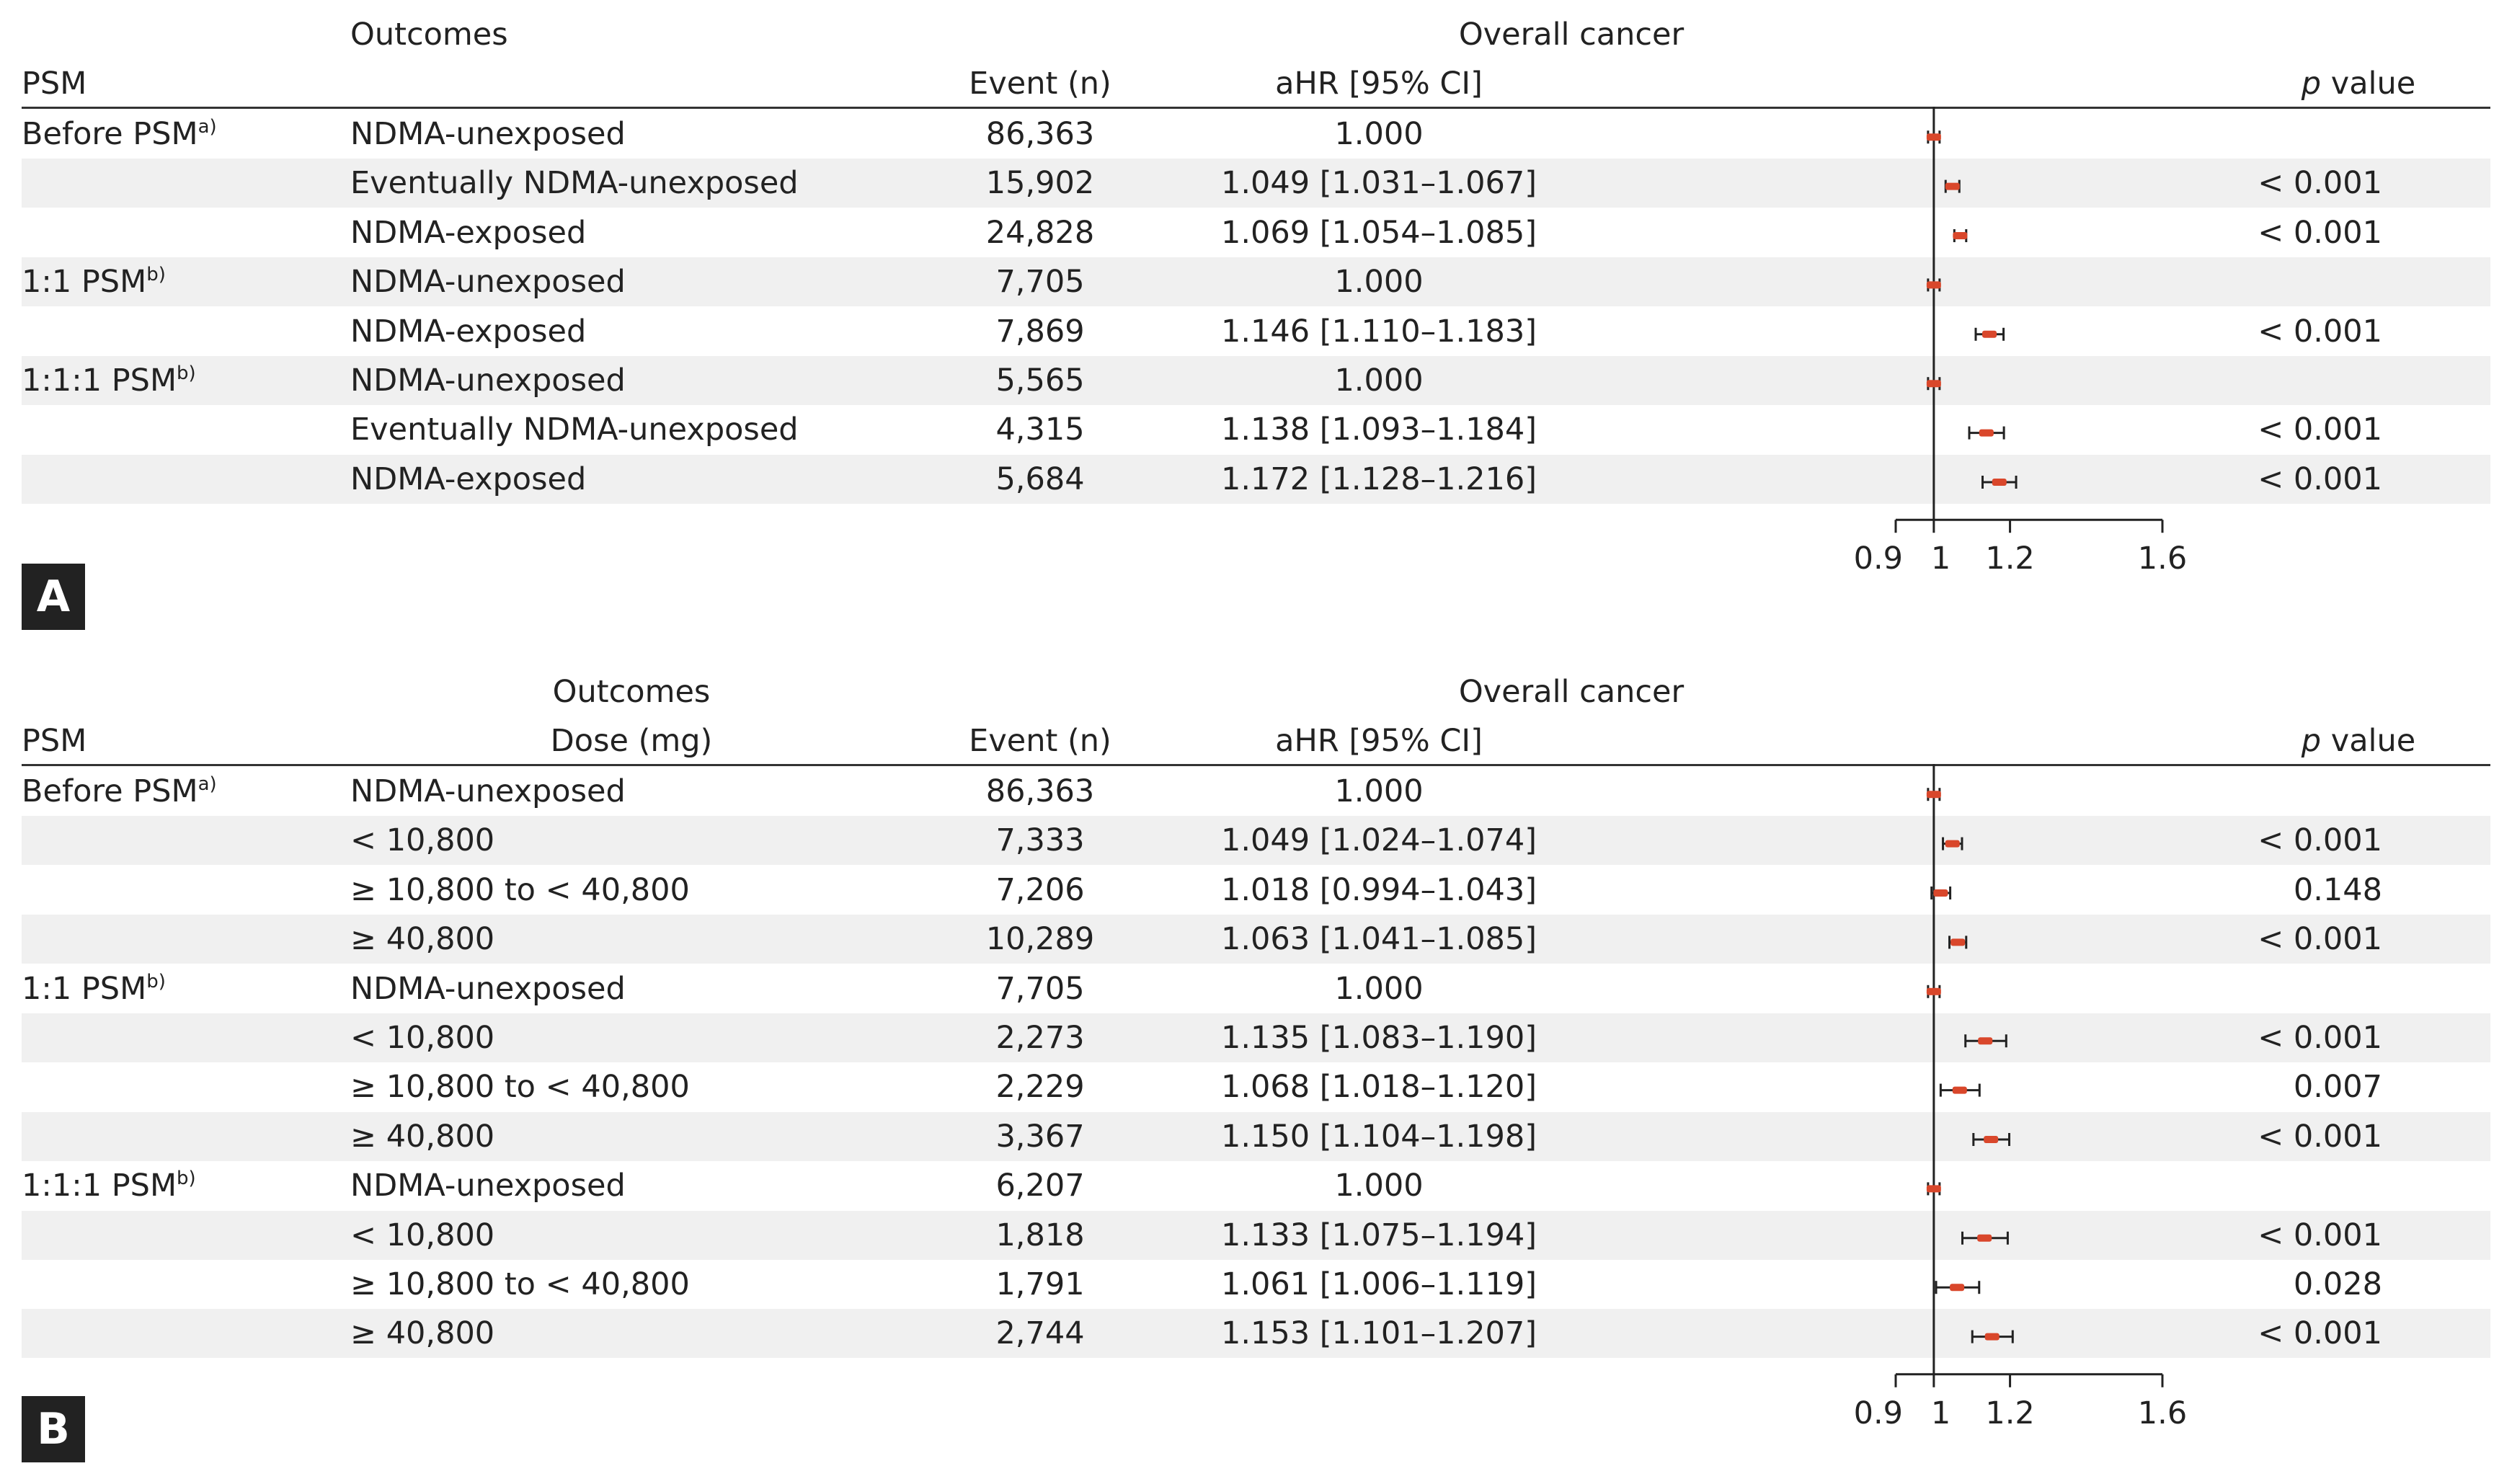 This screenshot has width=2512, height=1484. Describe the element at coordinates (2337, 890) in the screenshot. I see `p-value: 0.148` at that location.